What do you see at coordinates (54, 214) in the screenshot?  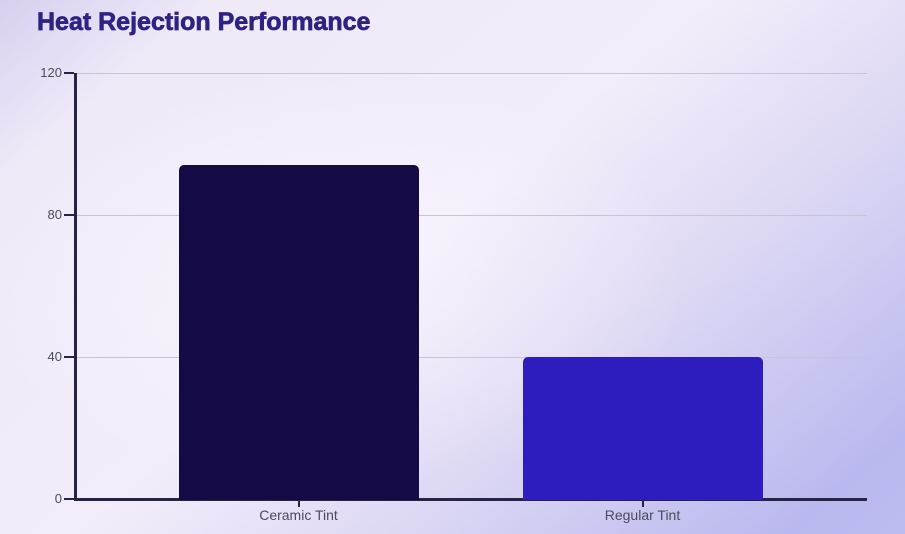 I see `y-tick-label: 80` at bounding box center [54, 214].